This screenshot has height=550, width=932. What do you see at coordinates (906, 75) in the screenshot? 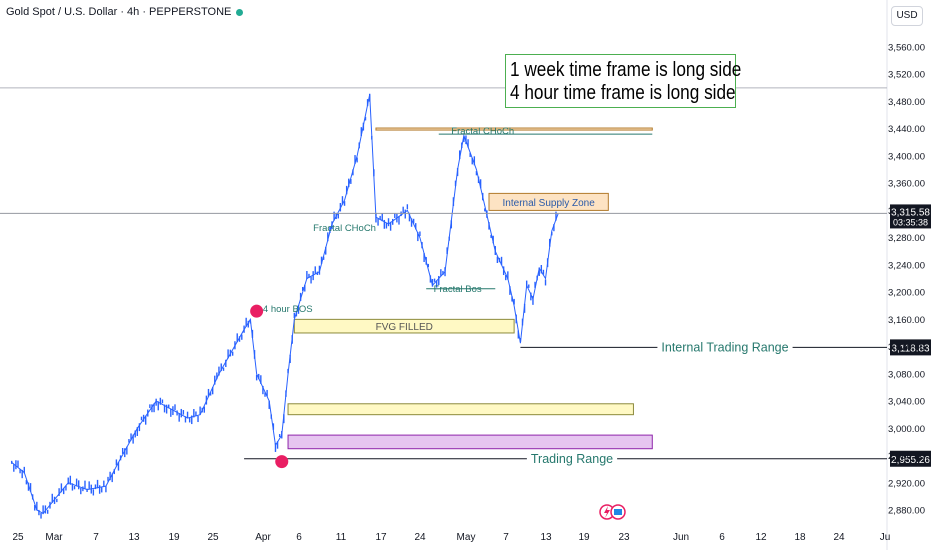
I see `y-tick-label-1: 3,520.00` at bounding box center [906, 75].